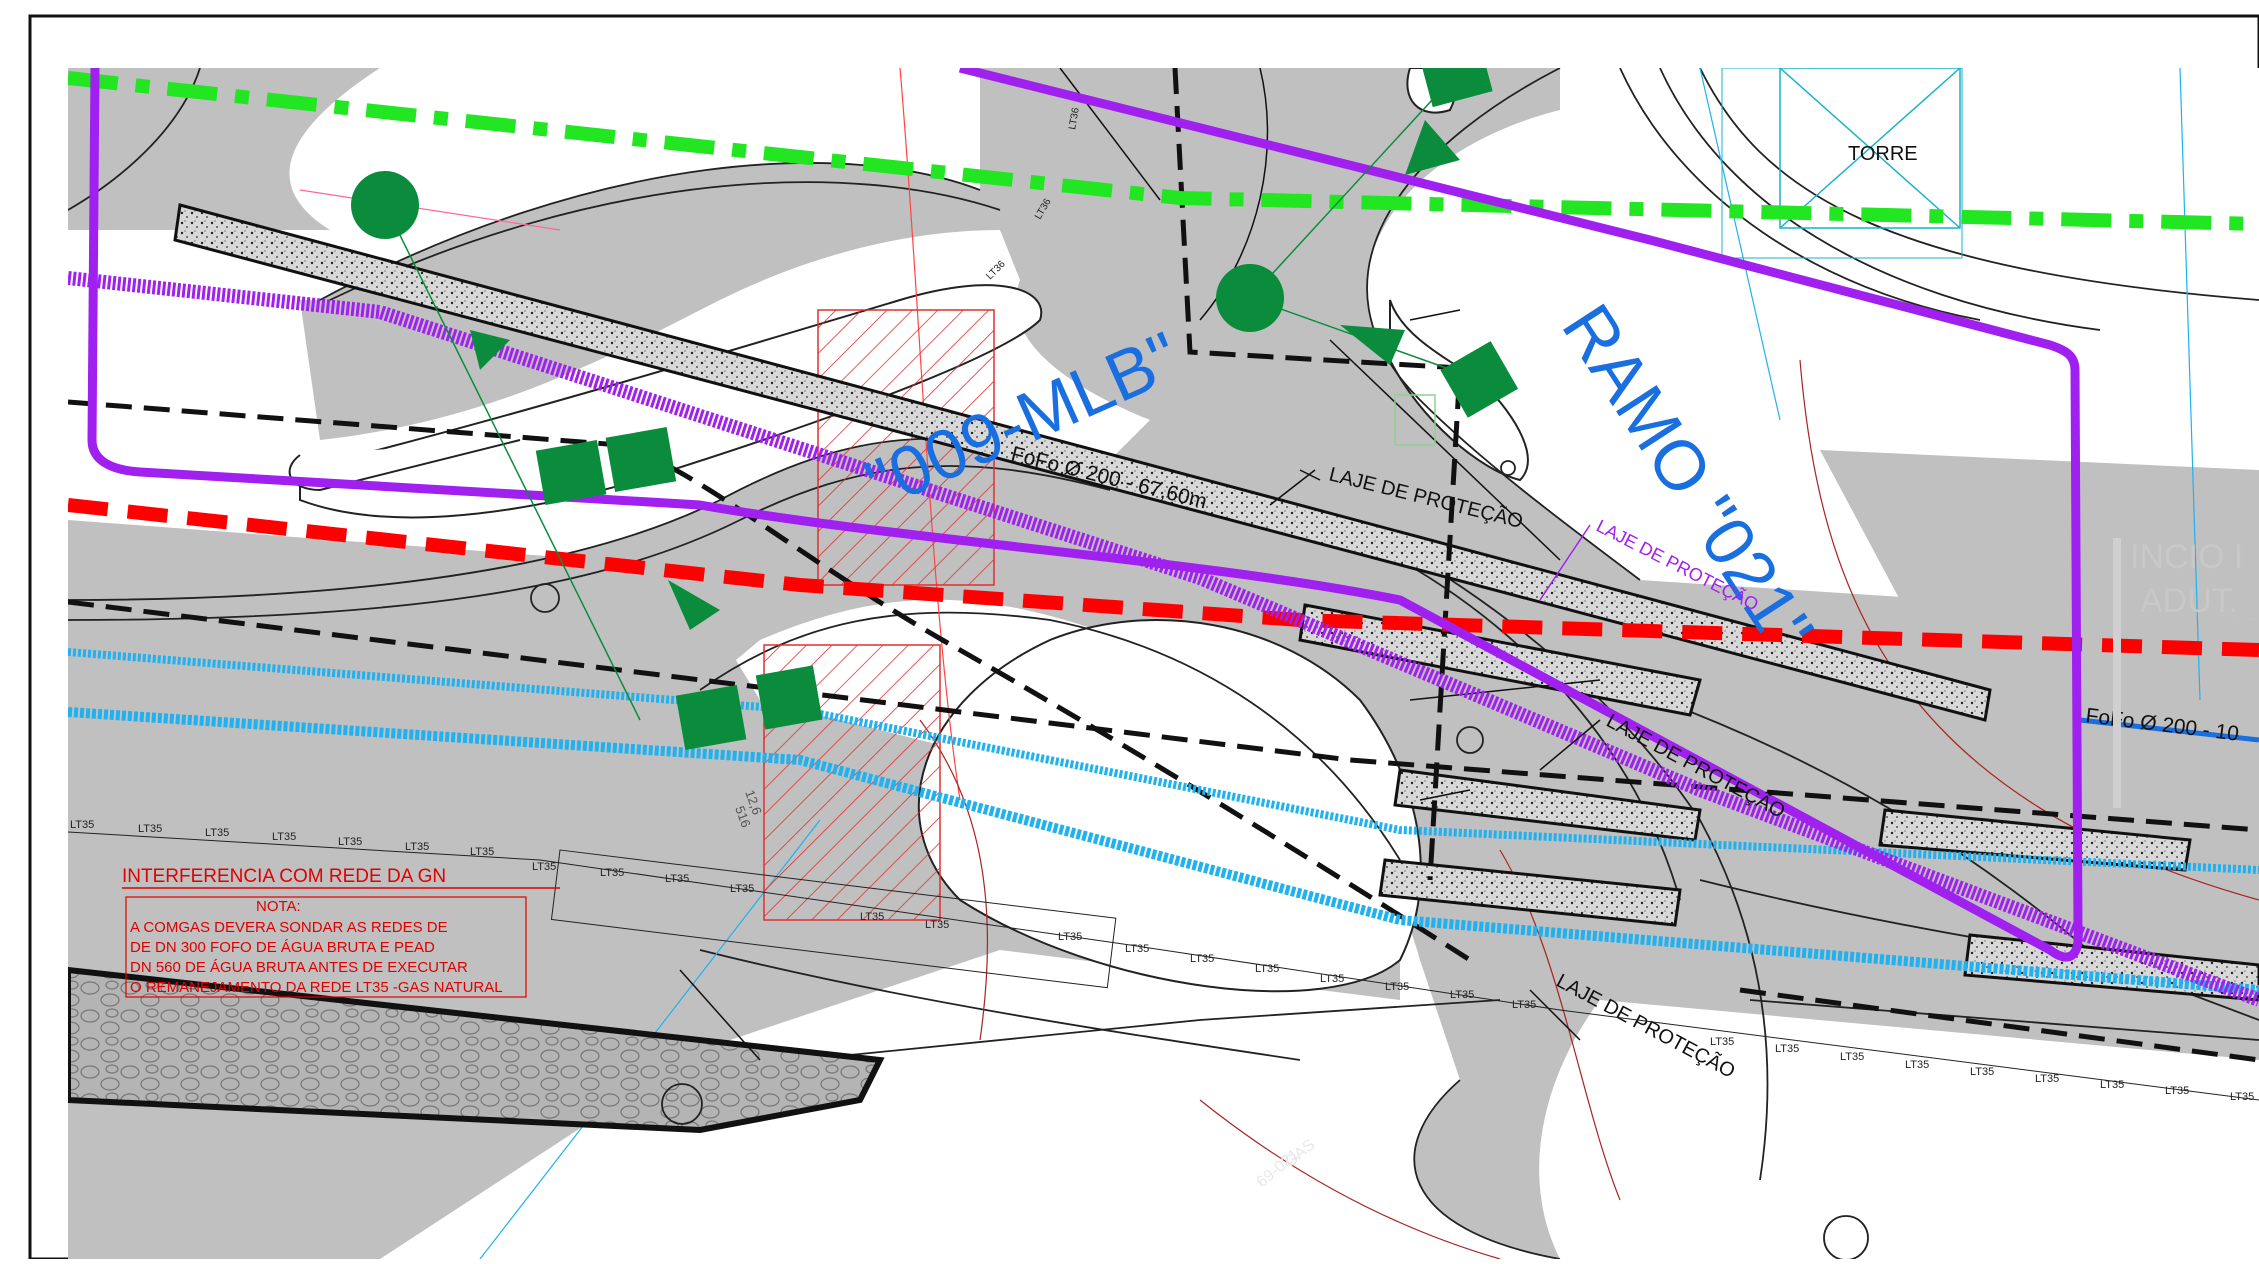 This screenshot has width=2259, height=1264. I want to click on bottom-right-area, so click(1899, 1129).